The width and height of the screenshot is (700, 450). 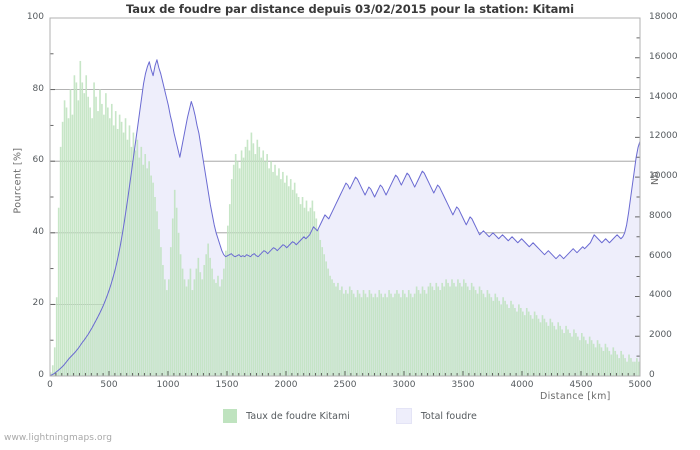 What do you see at coordinates (345, 385) in the screenshot?
I see `x-axis-tick-2500: 2500` at bounding box center [345, 385].